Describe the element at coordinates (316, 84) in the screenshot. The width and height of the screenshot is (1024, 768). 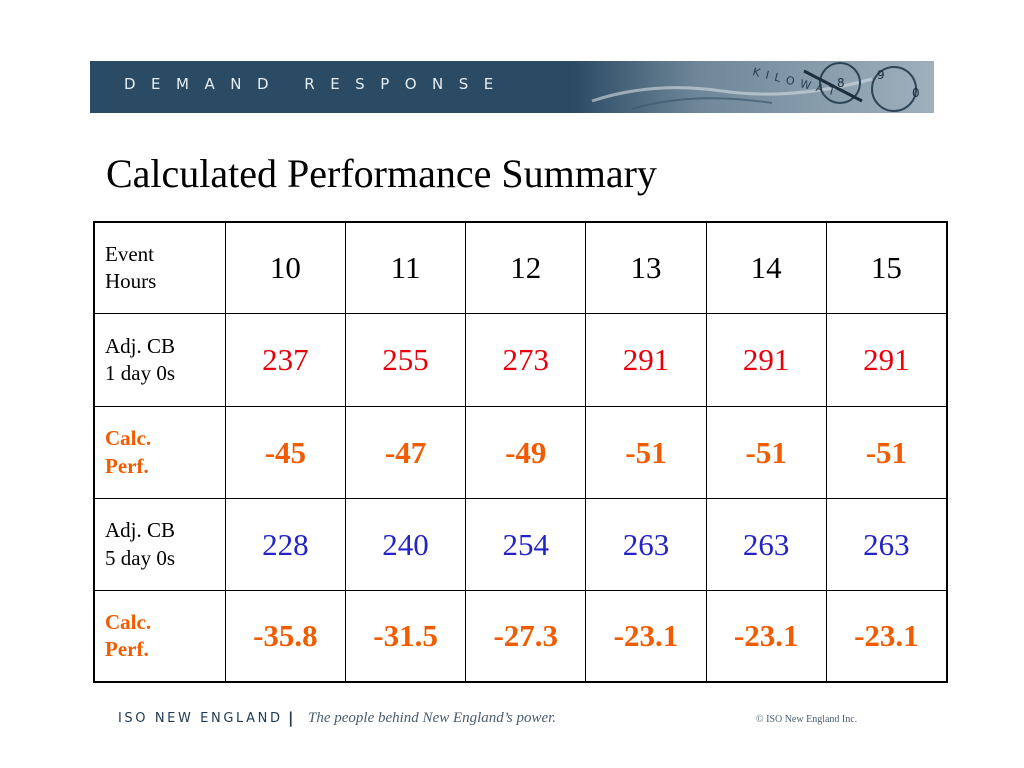
I see `banner-title: DEMAND RESPONSE` at that location.